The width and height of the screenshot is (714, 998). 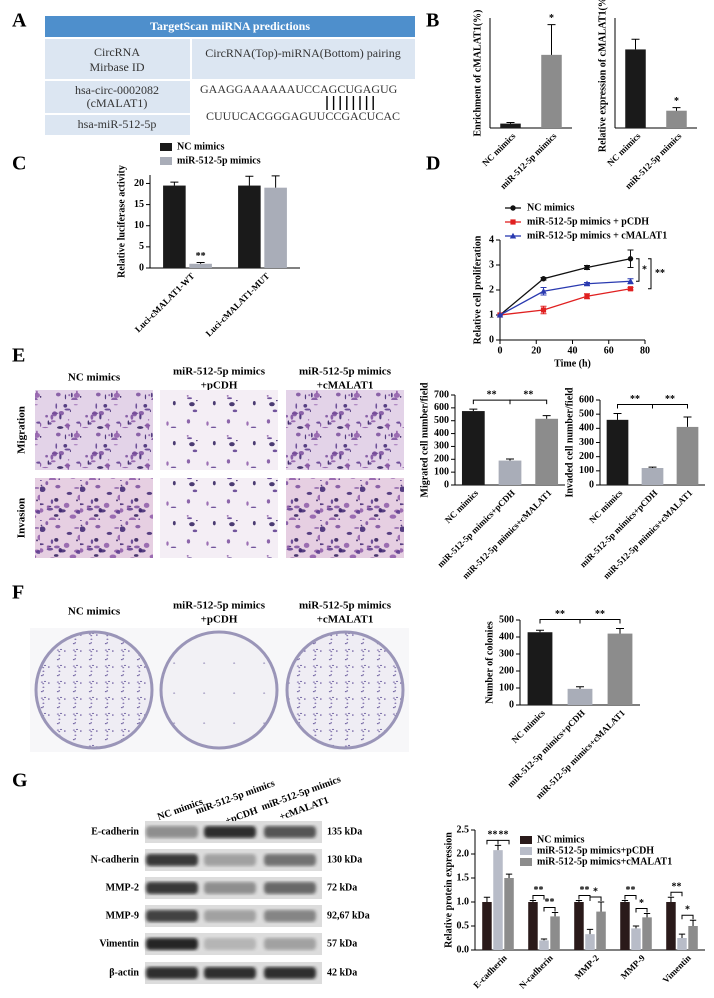 I want to click on y-tick-label: 2, so click(x=491, y=289).